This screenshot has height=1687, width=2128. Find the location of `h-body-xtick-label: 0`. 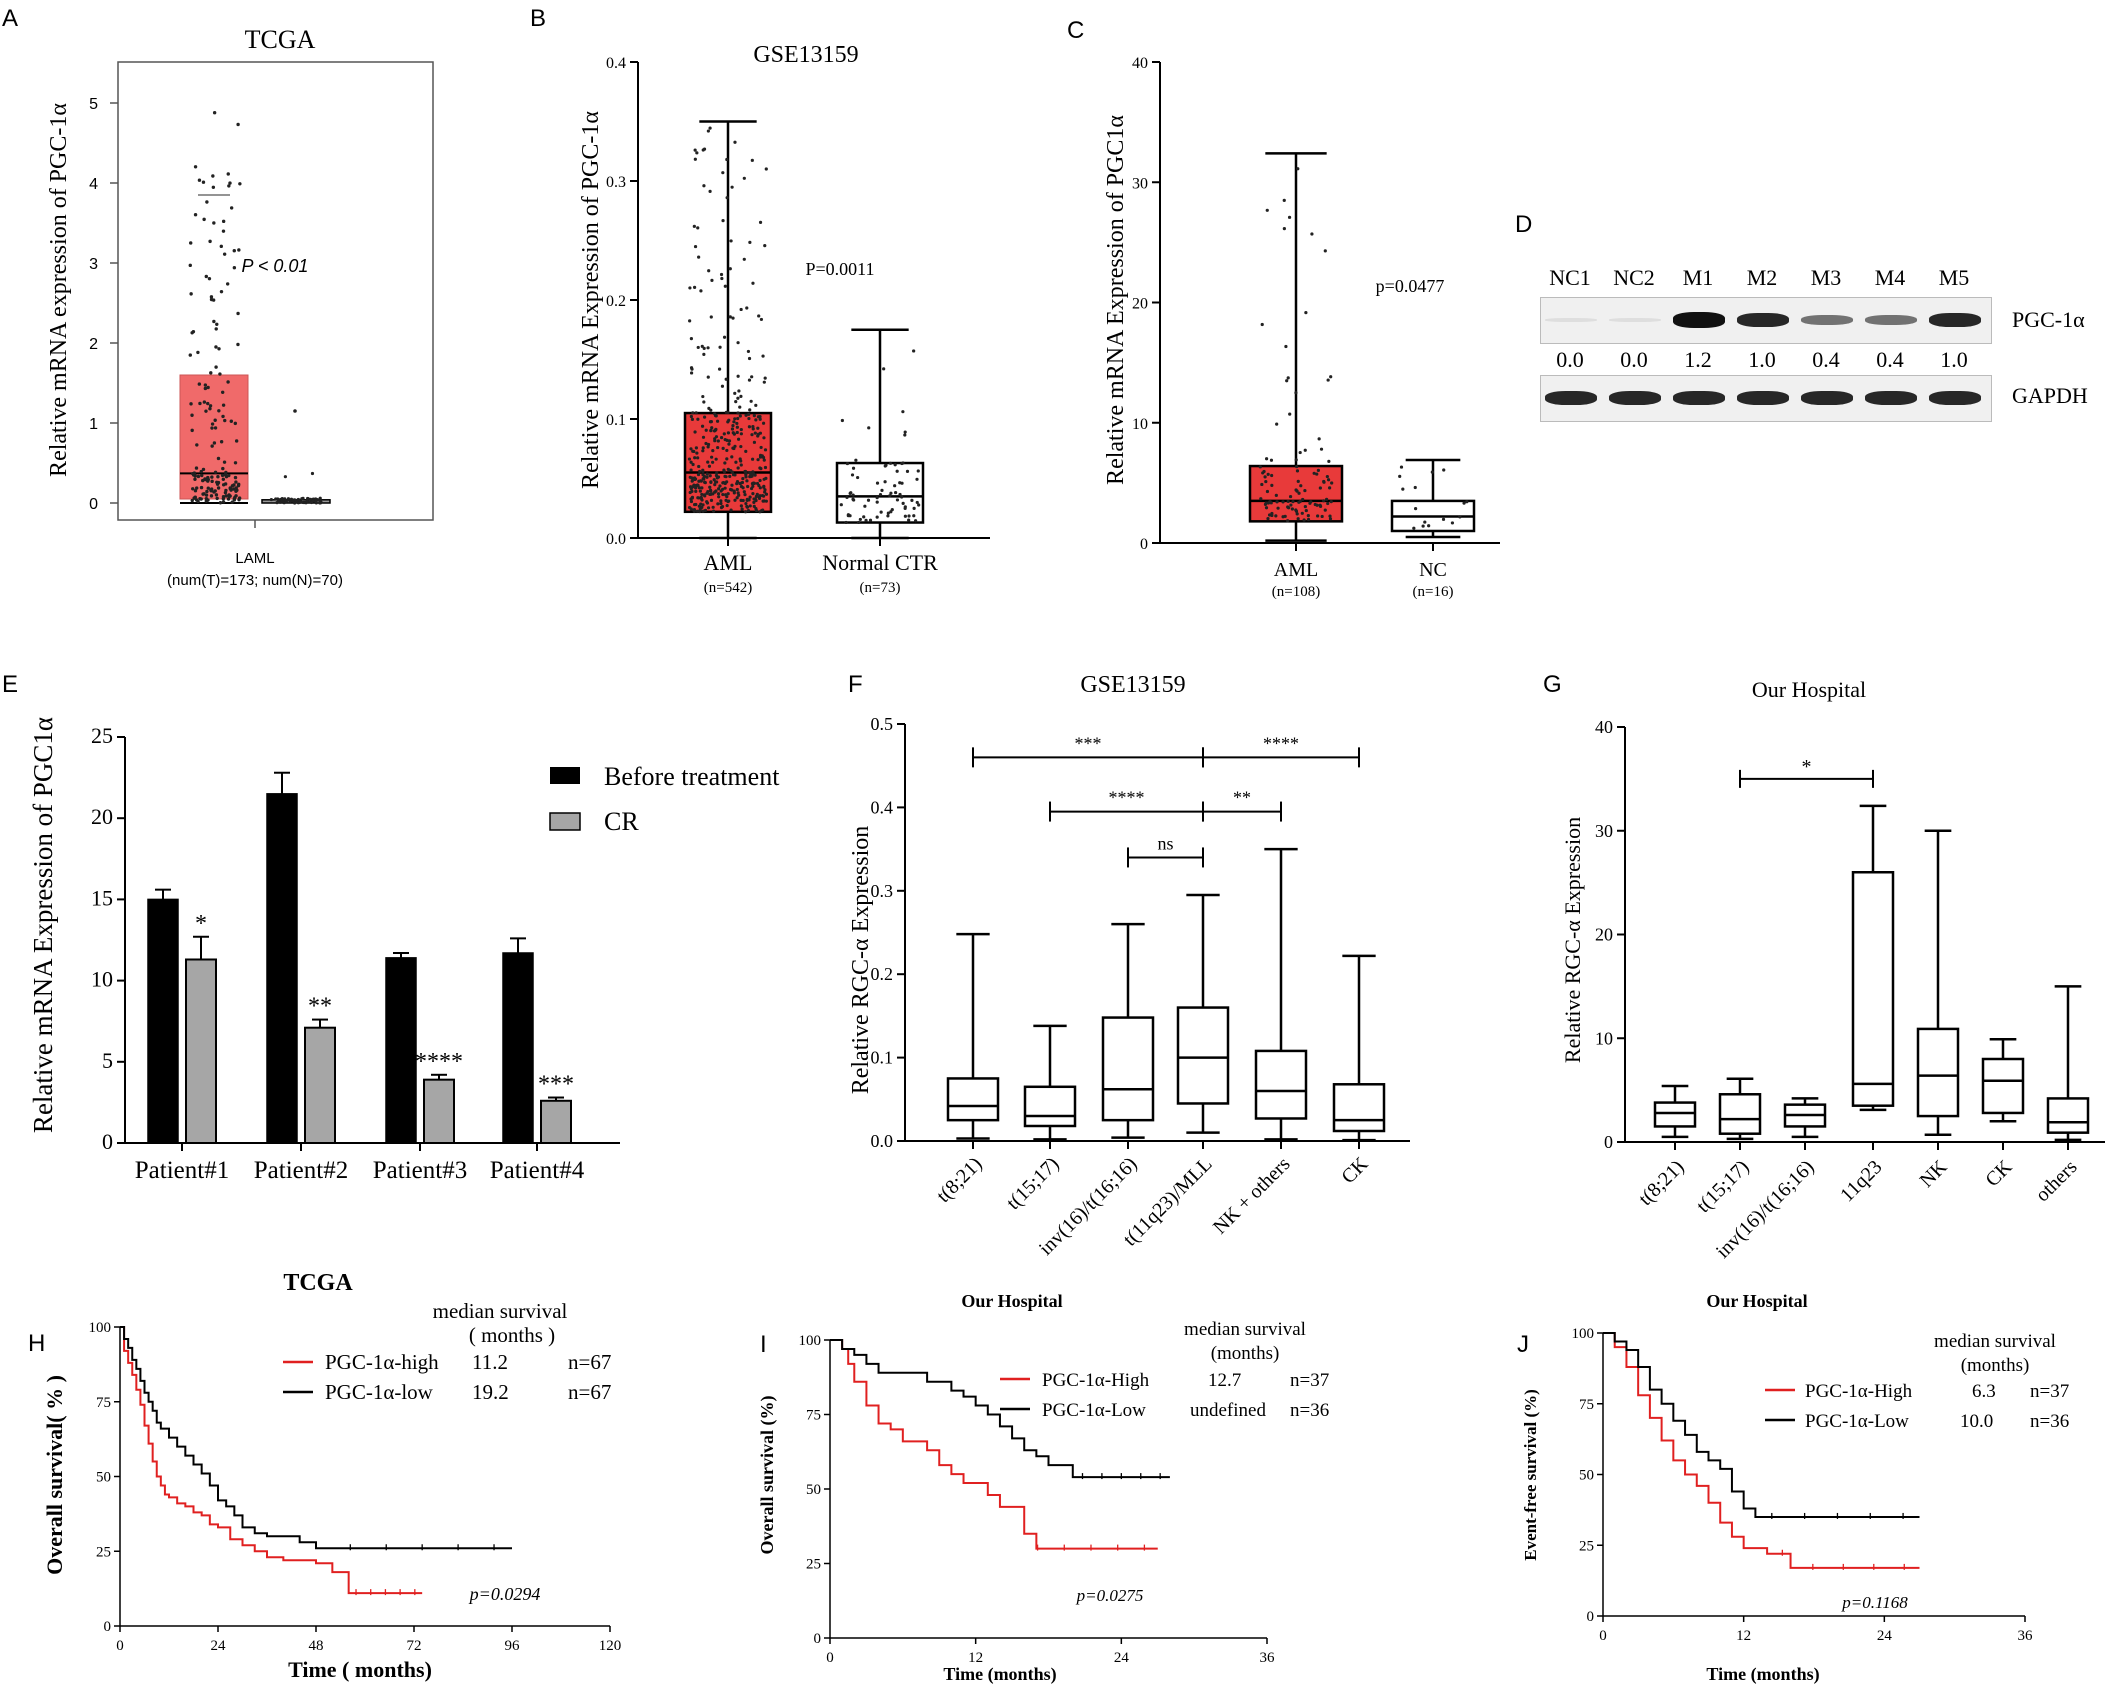

h-body-xtick-label: 0 is located at coordinates (120, 1646).